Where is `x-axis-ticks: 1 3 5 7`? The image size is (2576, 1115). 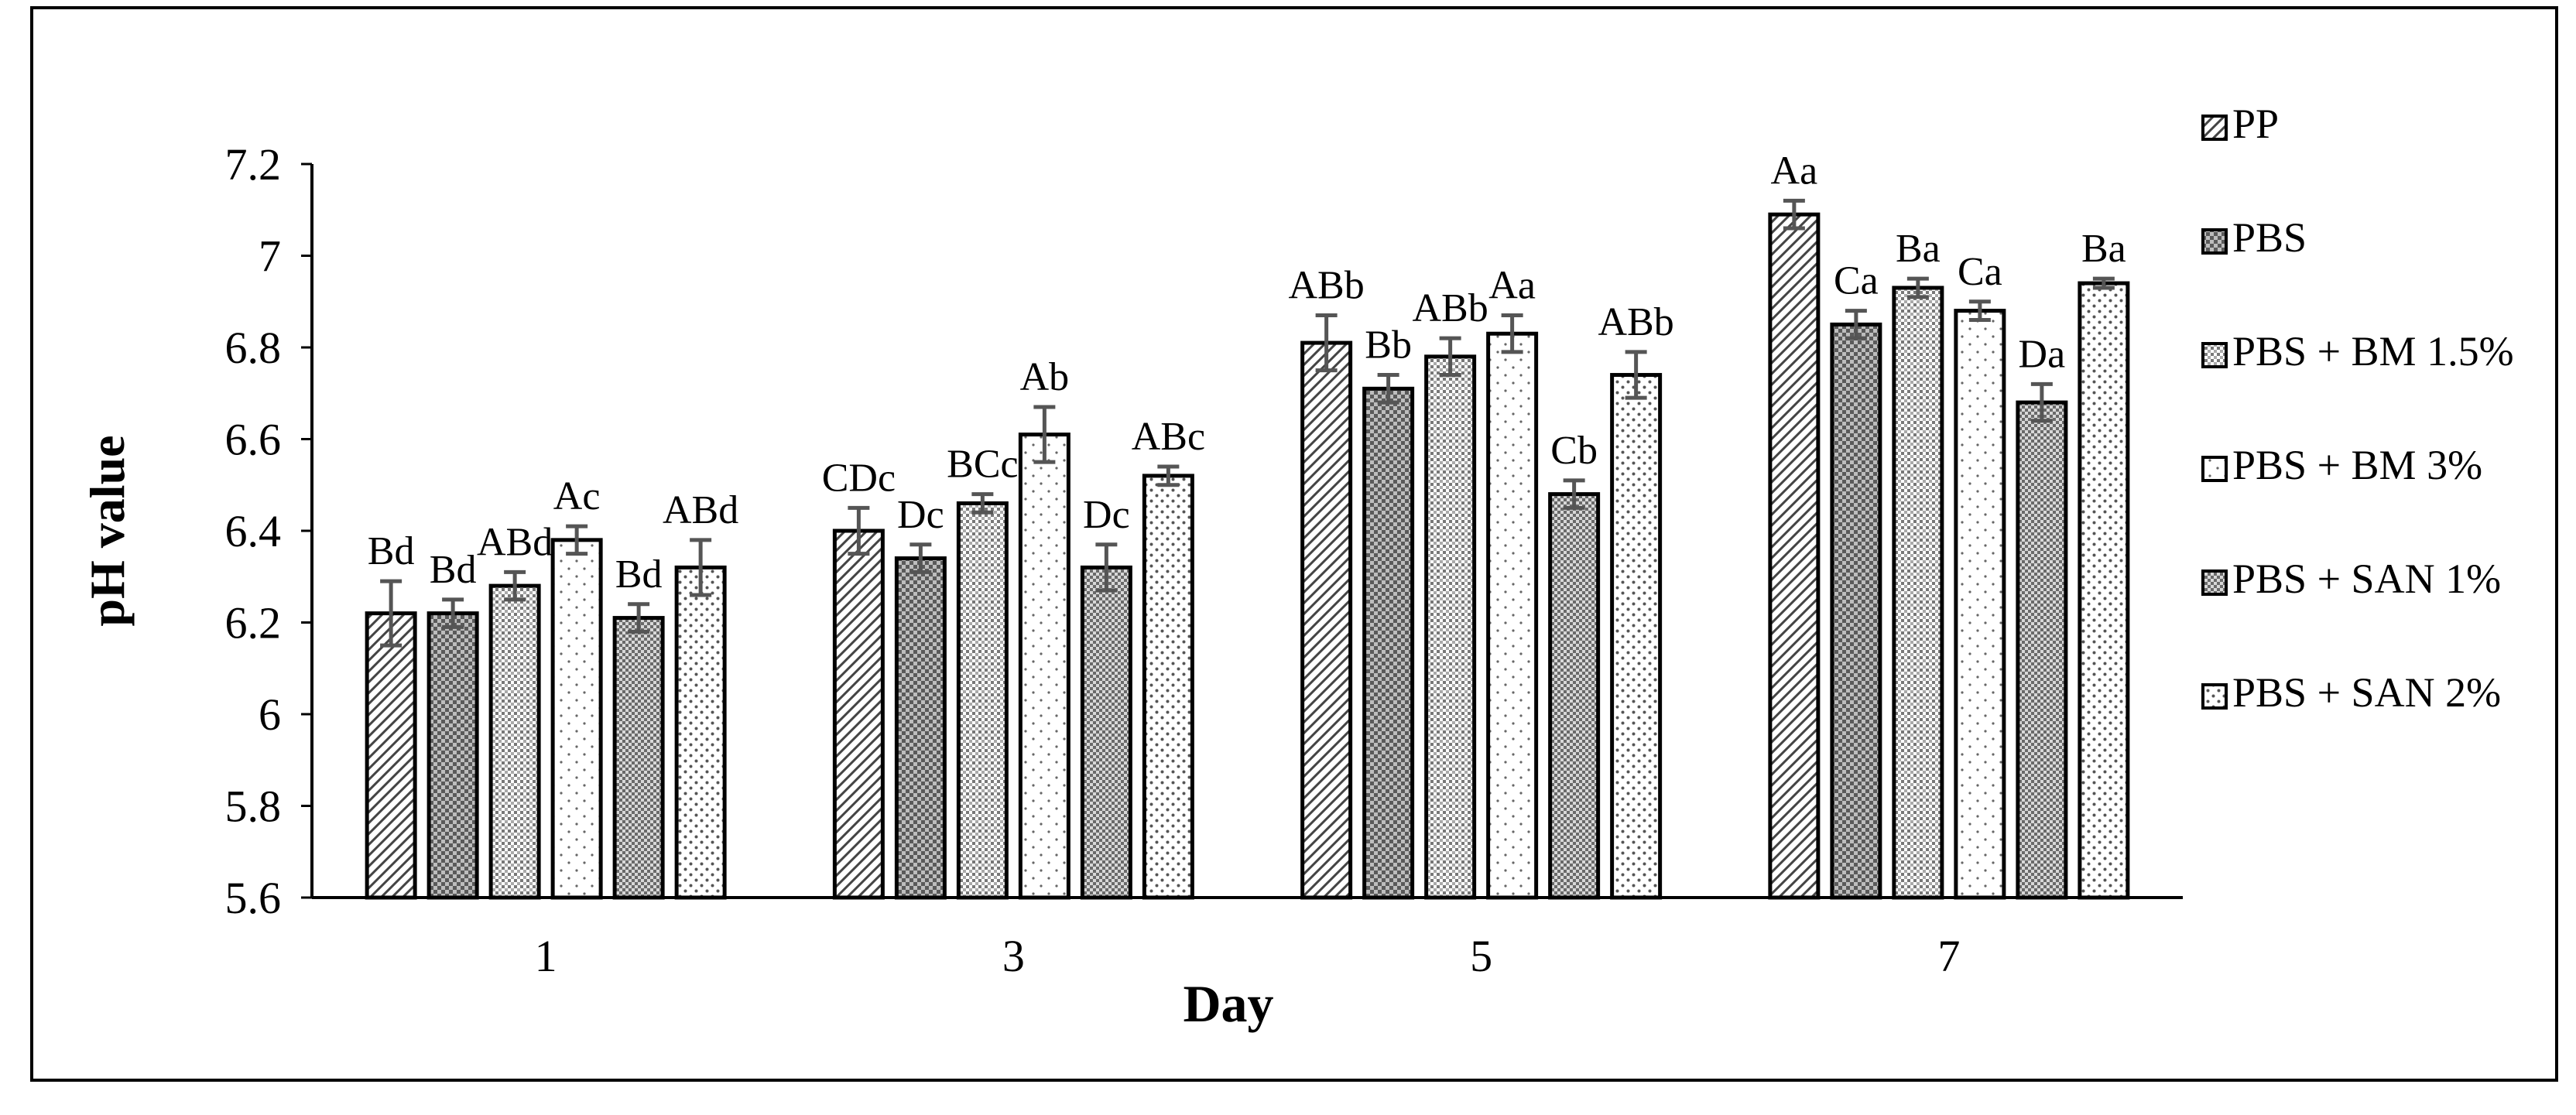 x-axis-ticks: 1 3 5 7 is located at coordinates (1248, 956).